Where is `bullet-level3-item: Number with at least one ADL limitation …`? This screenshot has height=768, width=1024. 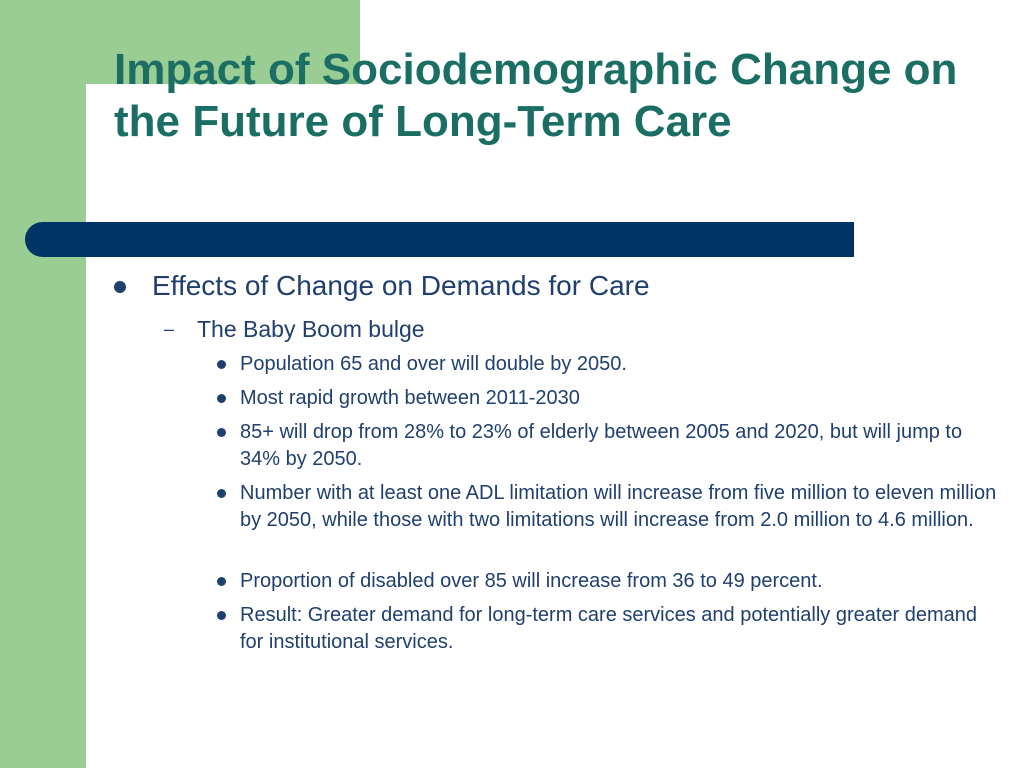
bullet-level3-item: Number with at least one ADL limitation … is located at coordinates (608, 507).